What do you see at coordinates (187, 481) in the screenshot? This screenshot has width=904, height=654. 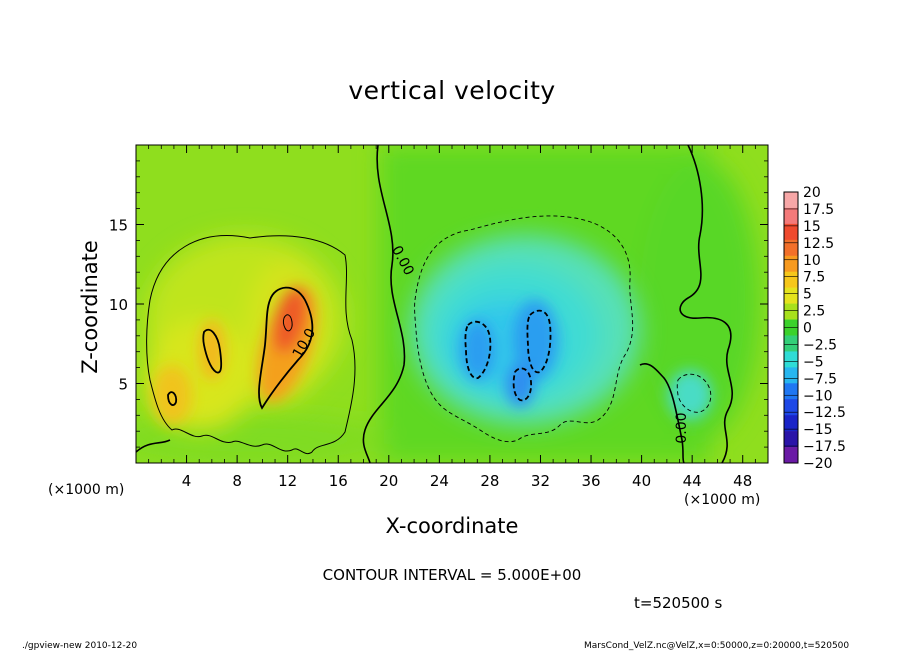 I see `x-tick-label-0: 4` at bounding box center [187, 481].